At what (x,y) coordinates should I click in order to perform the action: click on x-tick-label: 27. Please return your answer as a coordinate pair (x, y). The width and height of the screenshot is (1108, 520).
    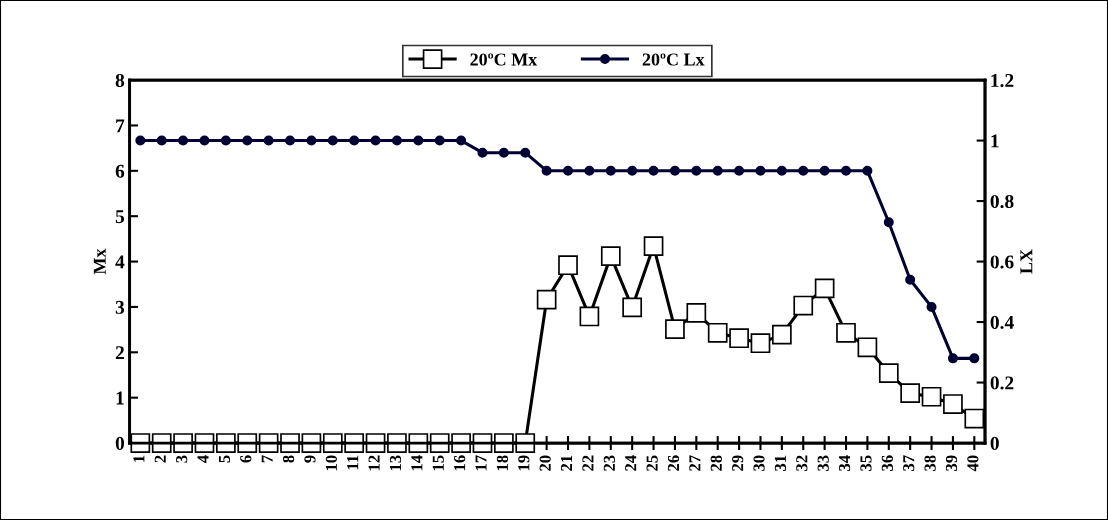
    Looking at the image, I should click on (695, 463).